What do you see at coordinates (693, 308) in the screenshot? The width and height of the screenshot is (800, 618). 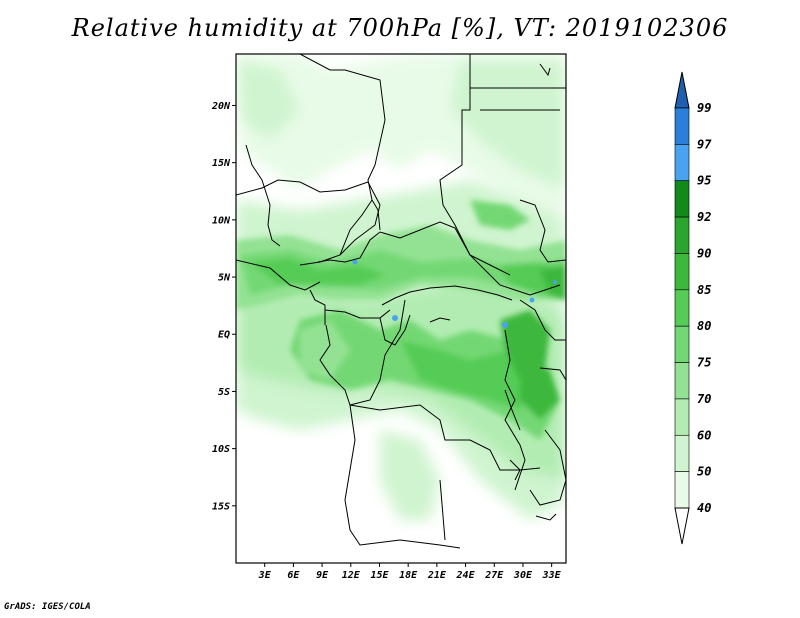 I see `colorbar: 99 97 95 92 90 85 80 75 70 60 50 40` at bounding box center [693, 308].